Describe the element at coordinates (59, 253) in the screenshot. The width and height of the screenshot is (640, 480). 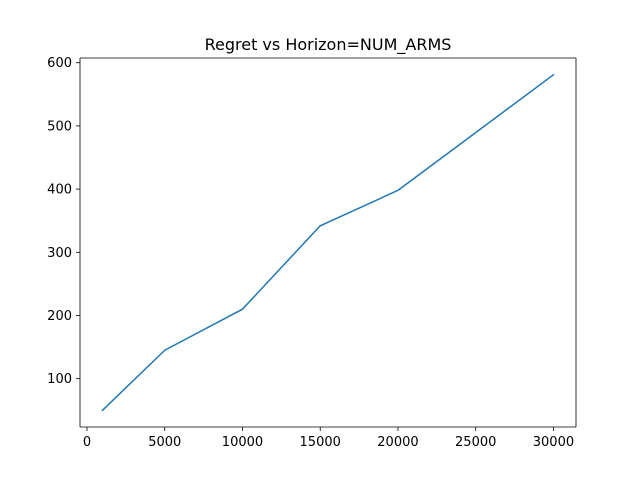
I see `y-tick-label: 300` at that location.